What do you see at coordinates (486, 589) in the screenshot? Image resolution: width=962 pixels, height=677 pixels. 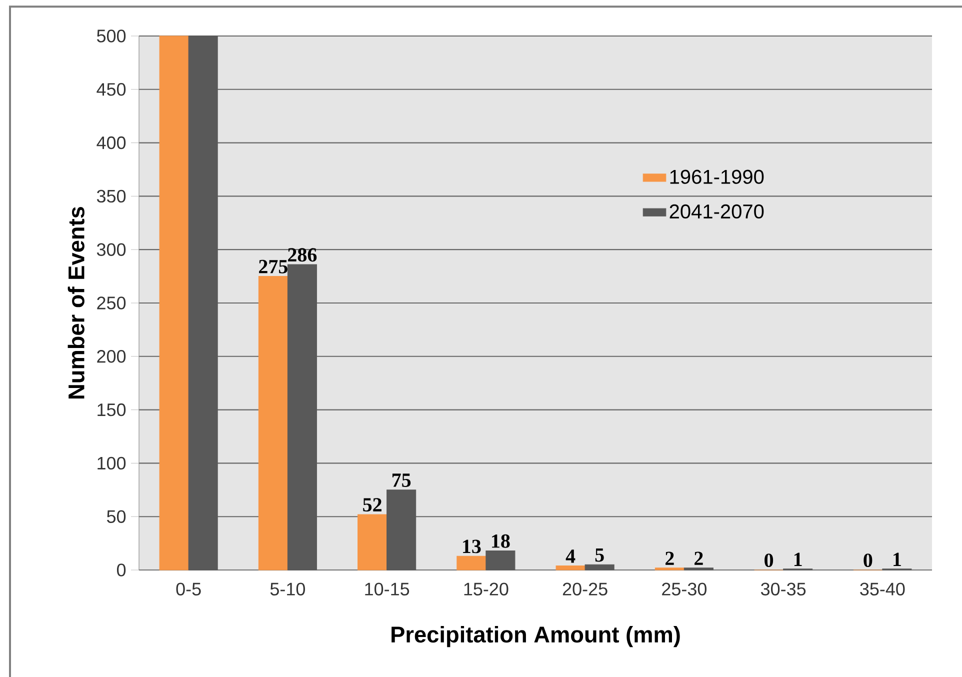 I see `x-tick-label: 15-20` at bounding box center [486, 589].